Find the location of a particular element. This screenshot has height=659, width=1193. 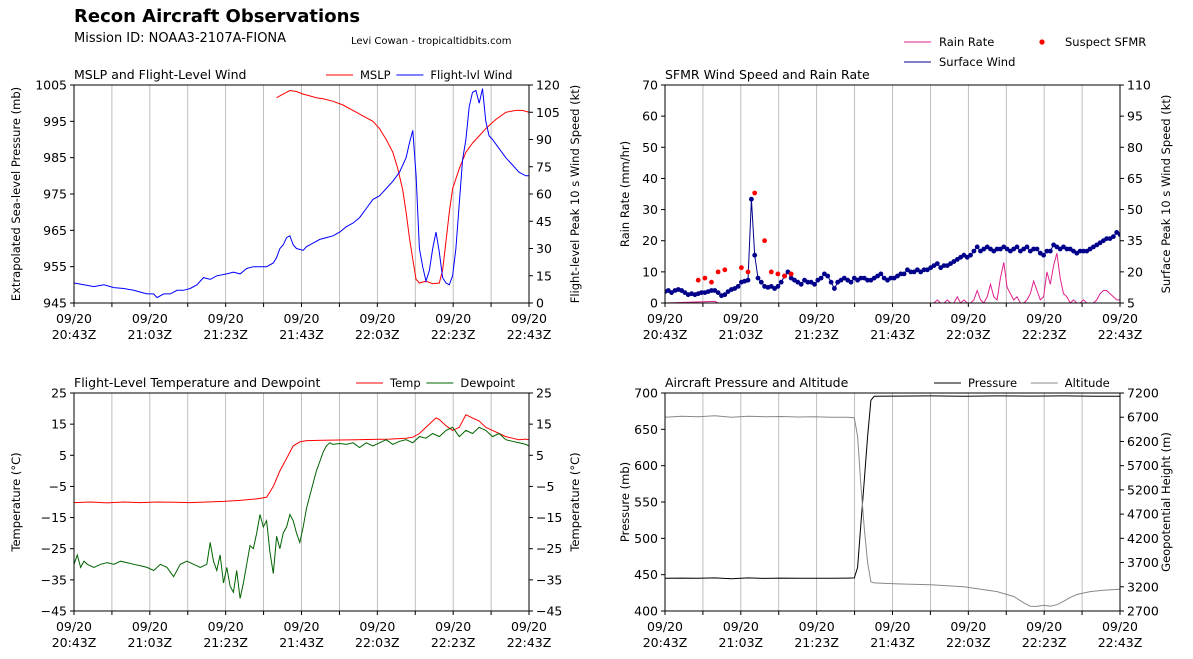

y-tick-label: 700 is located at coordinates (646, 393).